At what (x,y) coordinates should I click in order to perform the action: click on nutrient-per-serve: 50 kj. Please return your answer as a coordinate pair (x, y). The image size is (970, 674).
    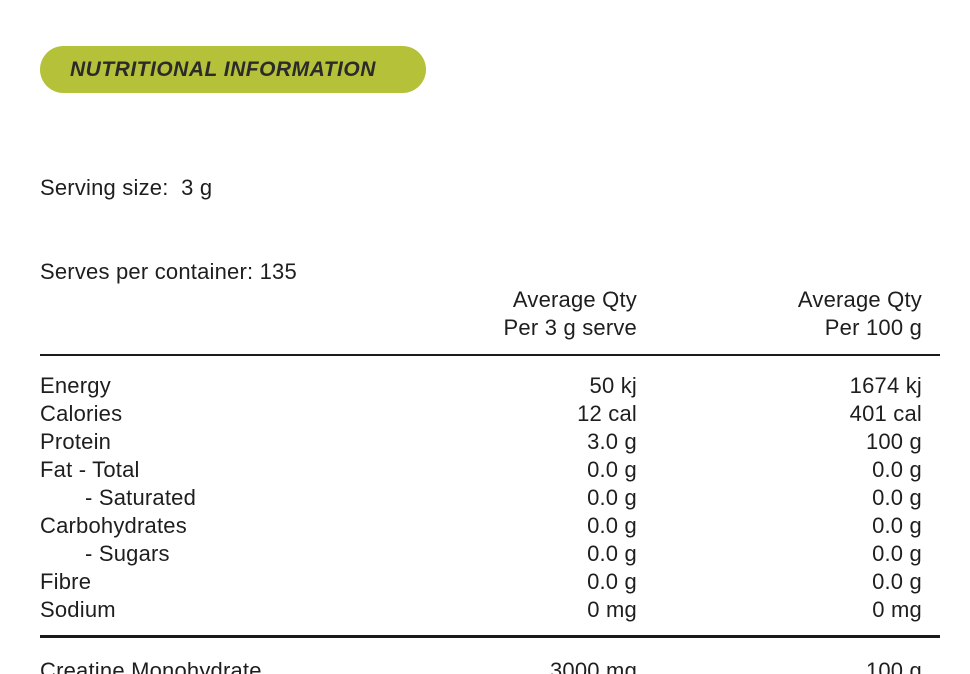
    Looking at the image, I should click on (613, 385).